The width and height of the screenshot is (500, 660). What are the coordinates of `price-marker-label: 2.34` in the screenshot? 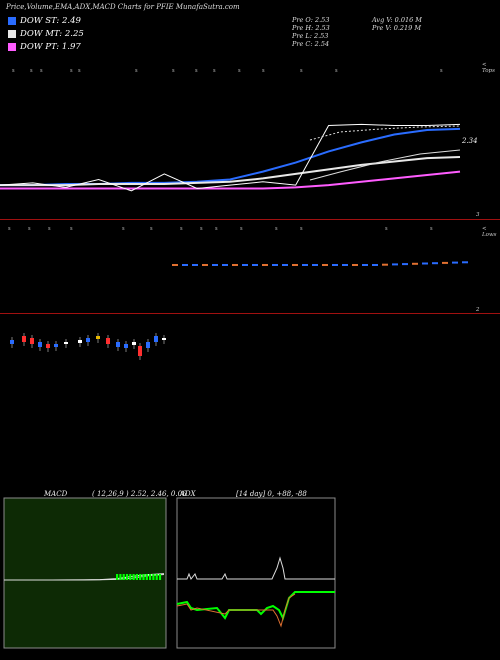 It's located at (470, 141).